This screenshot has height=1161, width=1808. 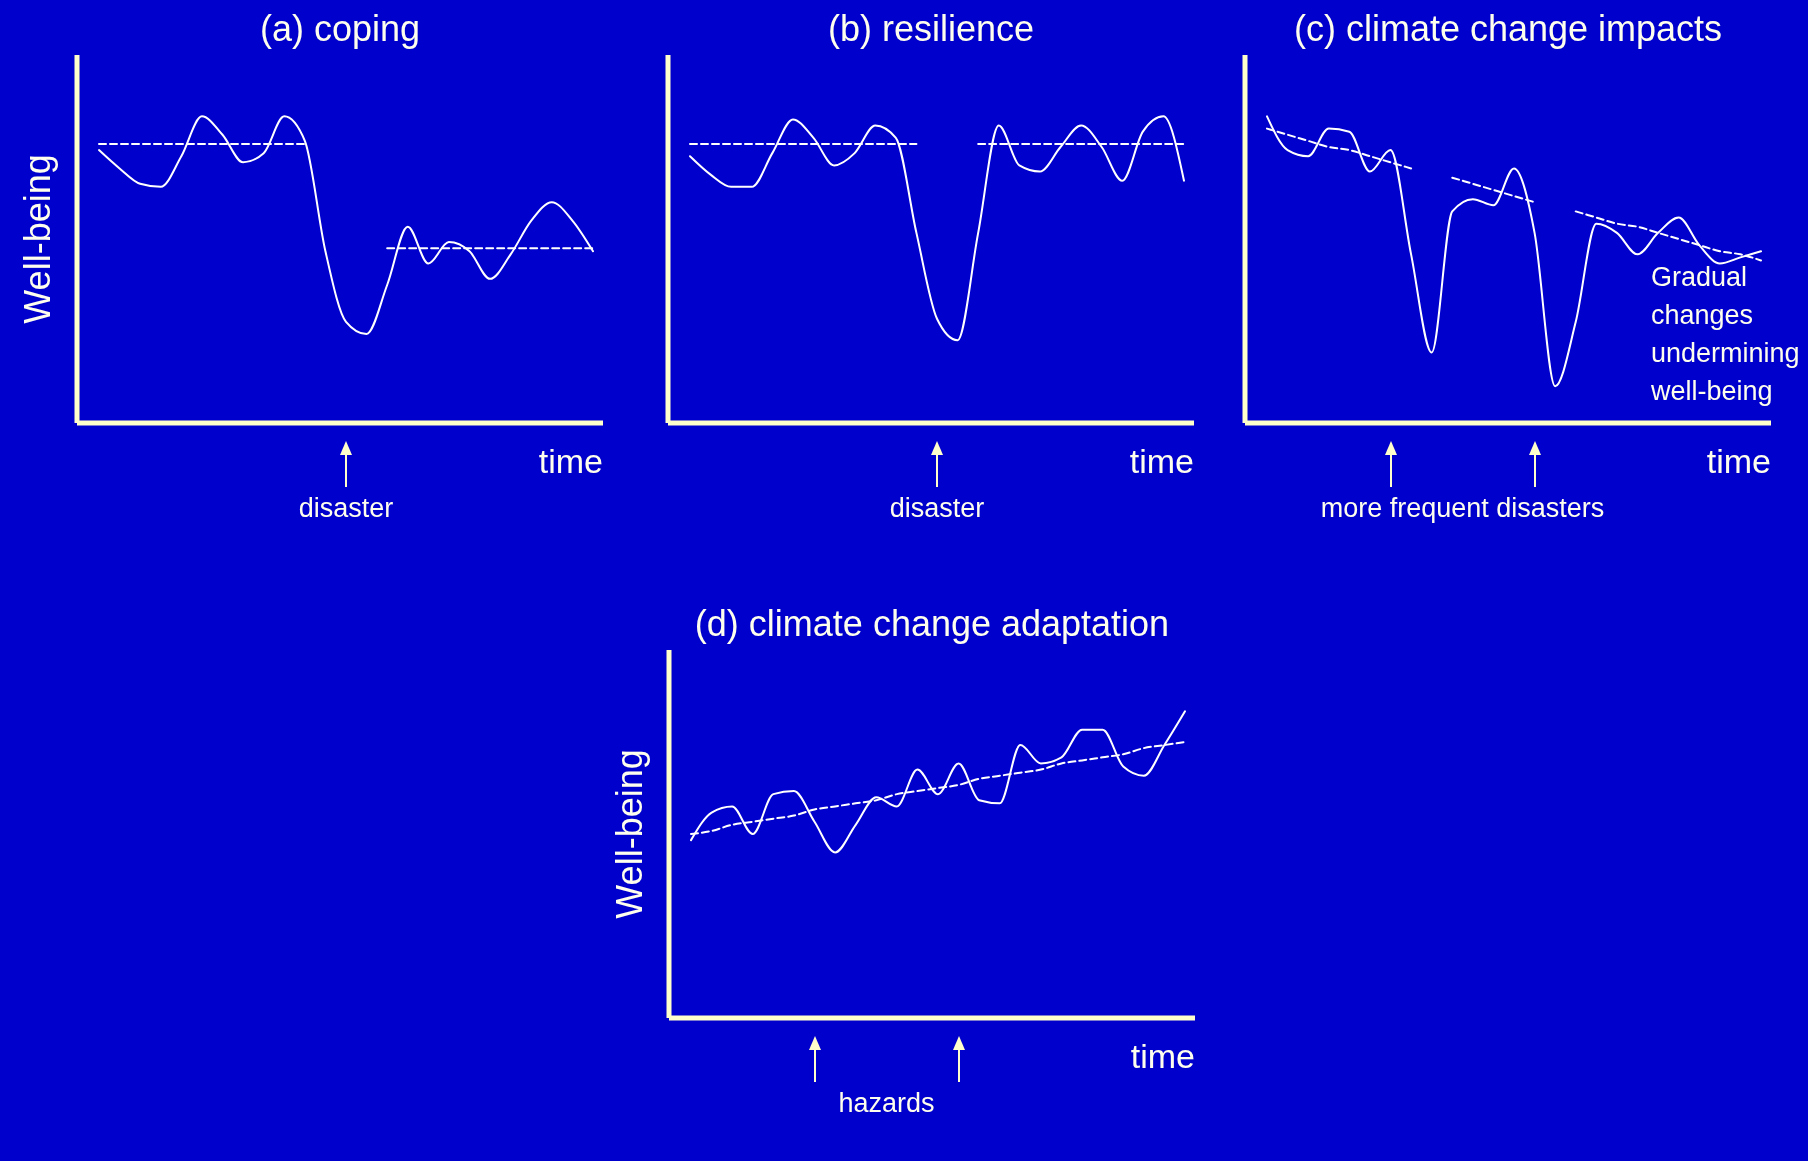 What do you see at coordinates (932, 624) in the screenshot?
I see `chart-title: (d) climate change adaptation` at bounding box center [932, 624].